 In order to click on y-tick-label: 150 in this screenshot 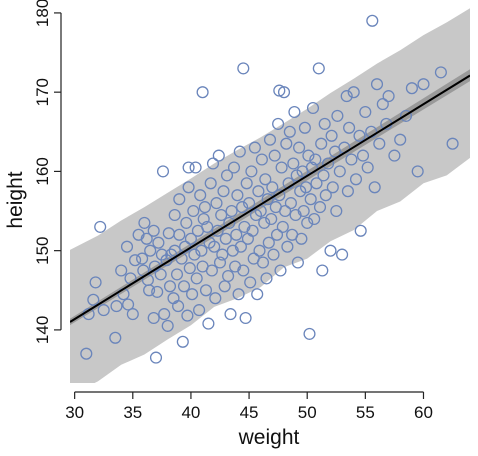, I will do `click(42, 251)`.